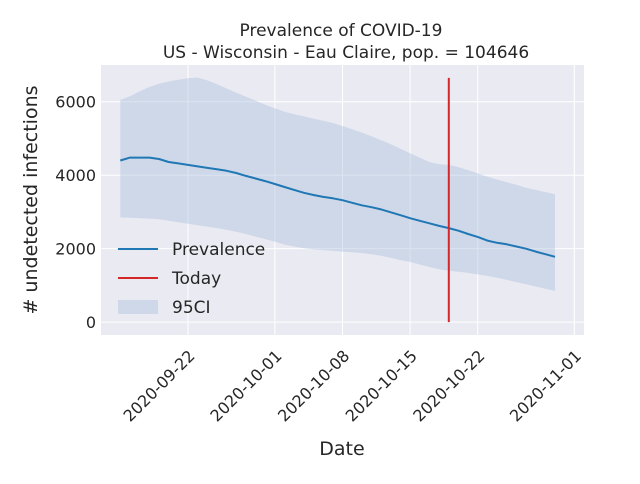 The image size is (640, 484). I want to click on legend-label-prevalence: Prevalence, so click(218, 250).